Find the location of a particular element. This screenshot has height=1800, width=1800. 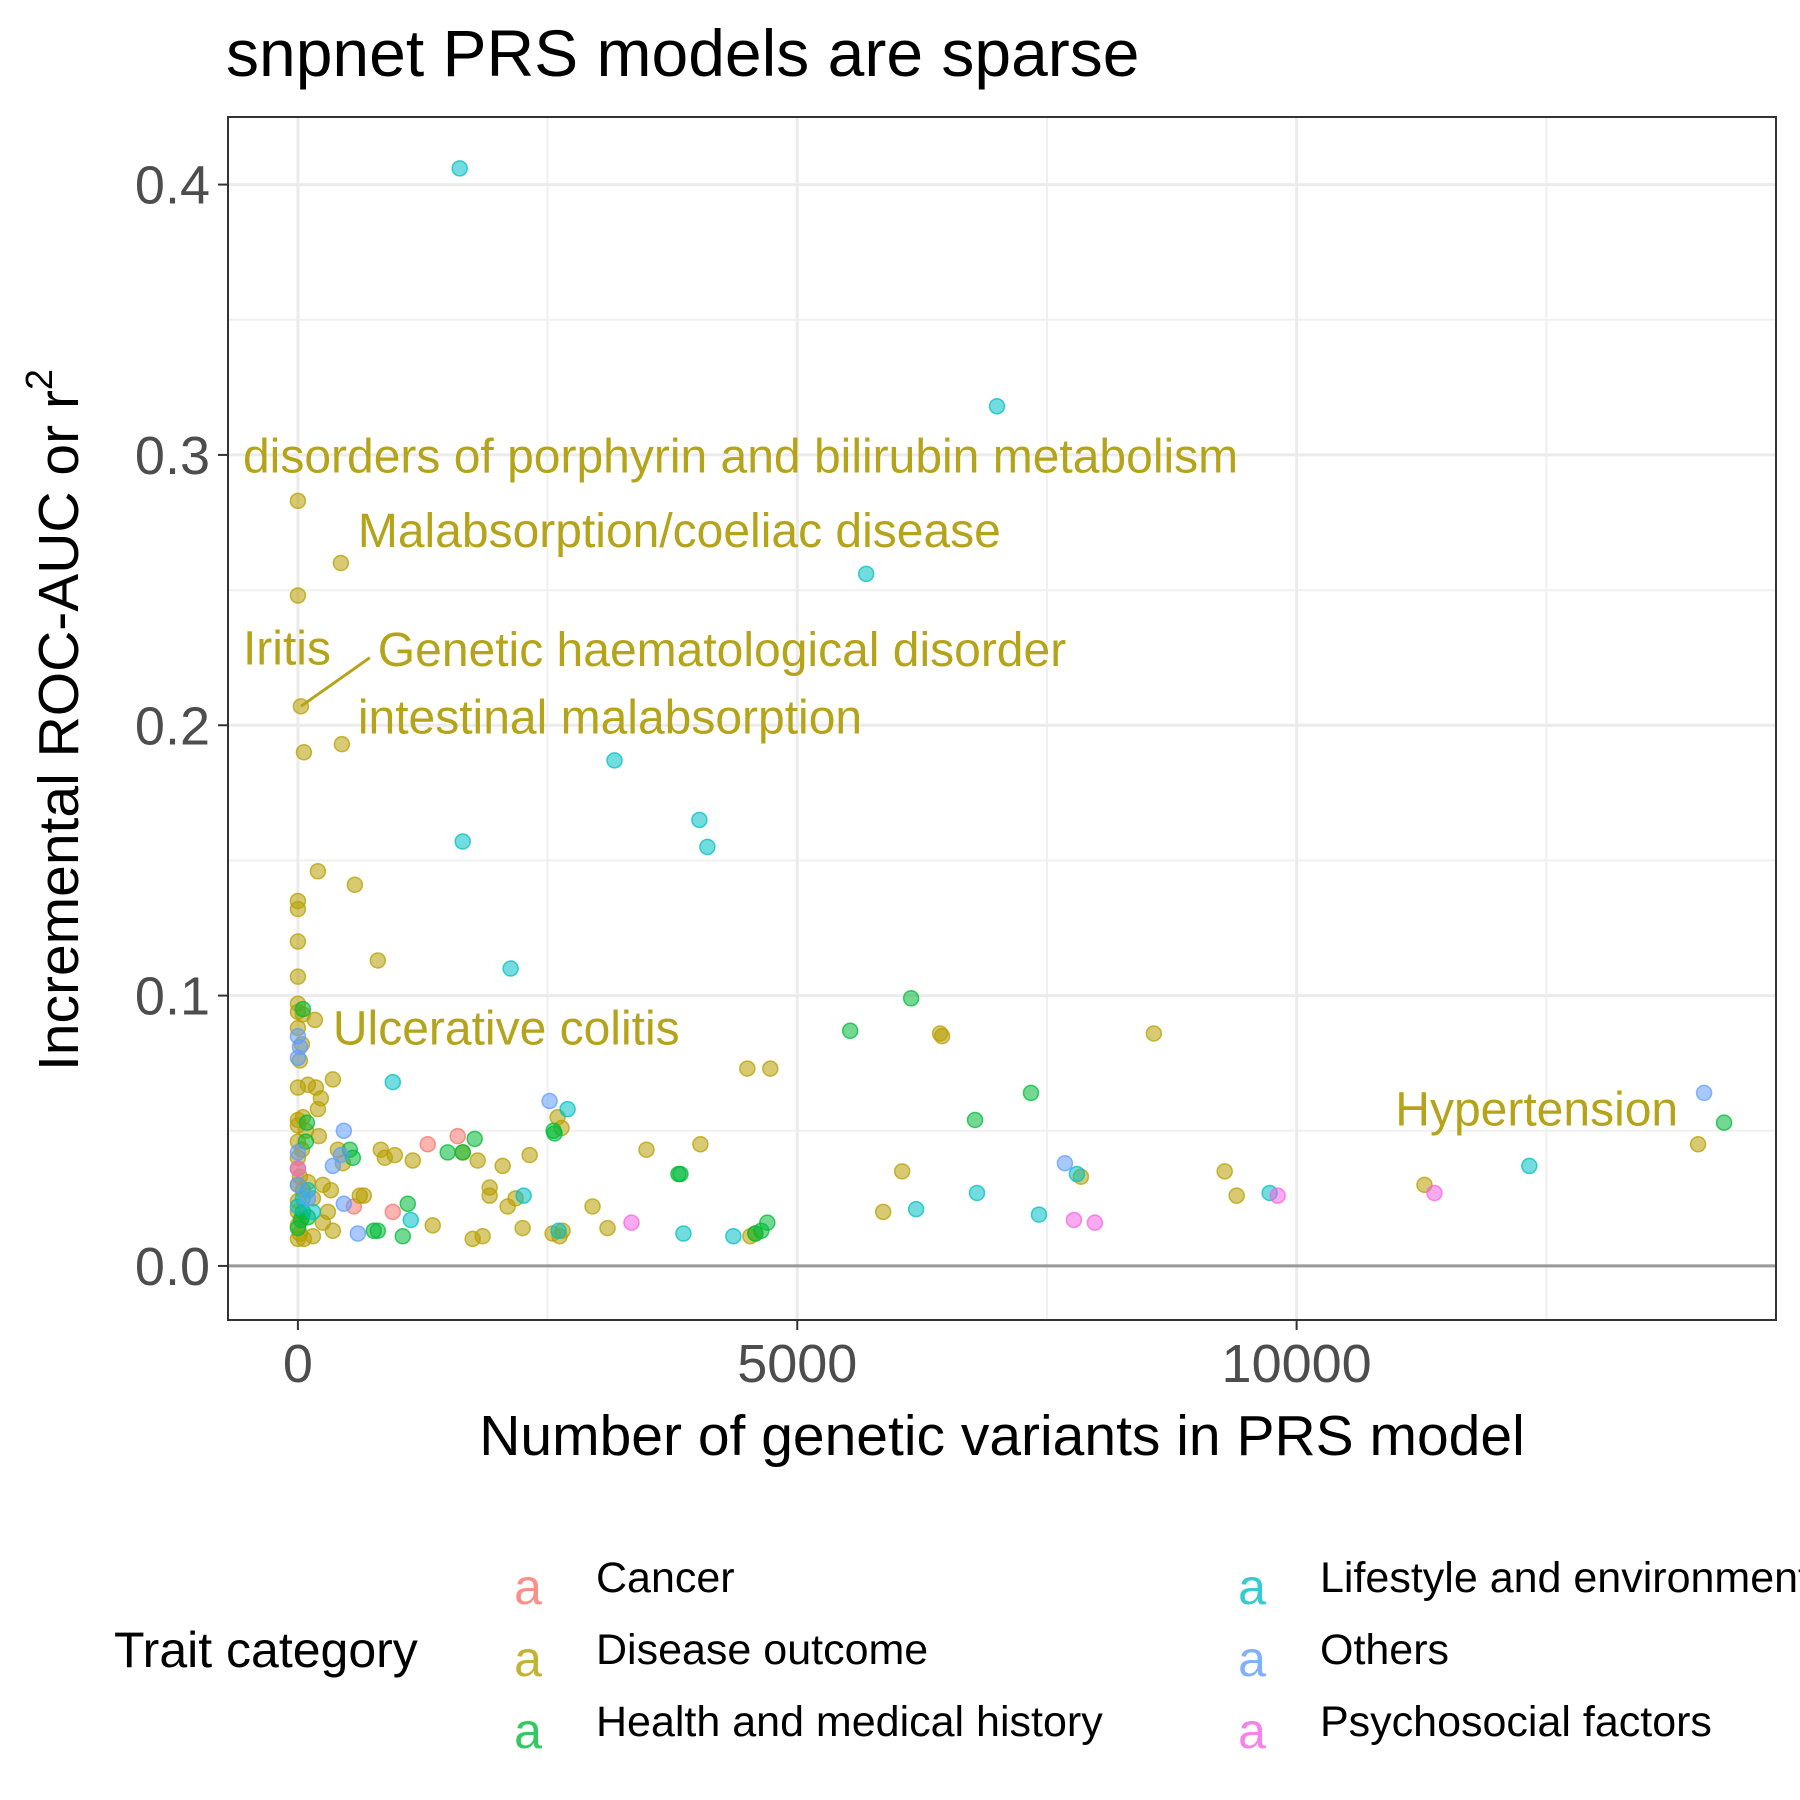

legend-label: Psychosocial factors is located at coordinates (1516, 1722).